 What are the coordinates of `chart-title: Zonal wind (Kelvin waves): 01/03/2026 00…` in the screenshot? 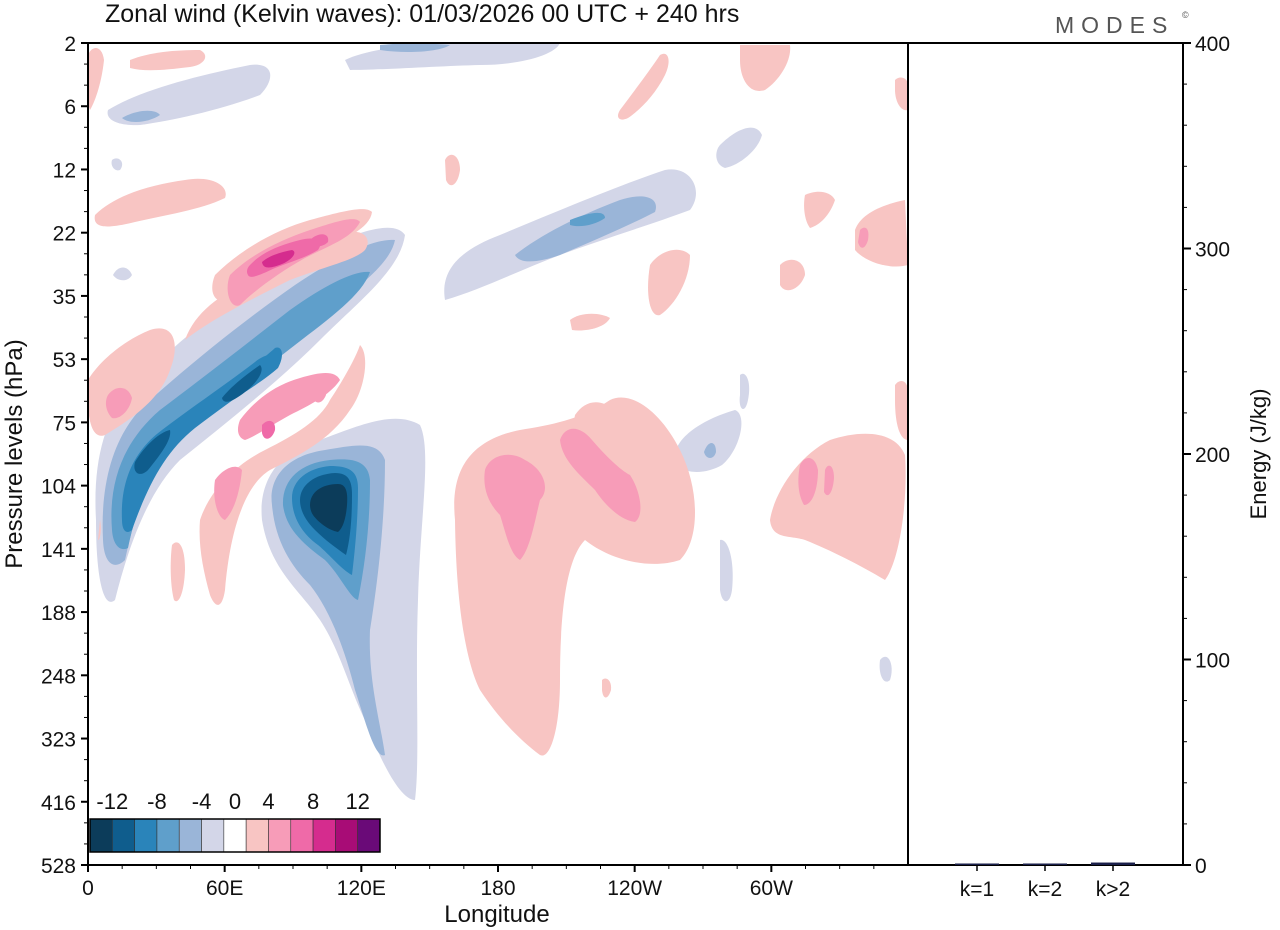 It's located at (422, 14).